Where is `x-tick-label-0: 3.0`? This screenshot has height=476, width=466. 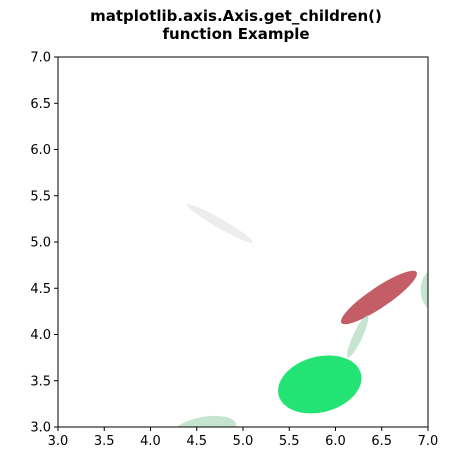 x-tick-label-0: 3.0 is located at coordinates (58, 441).